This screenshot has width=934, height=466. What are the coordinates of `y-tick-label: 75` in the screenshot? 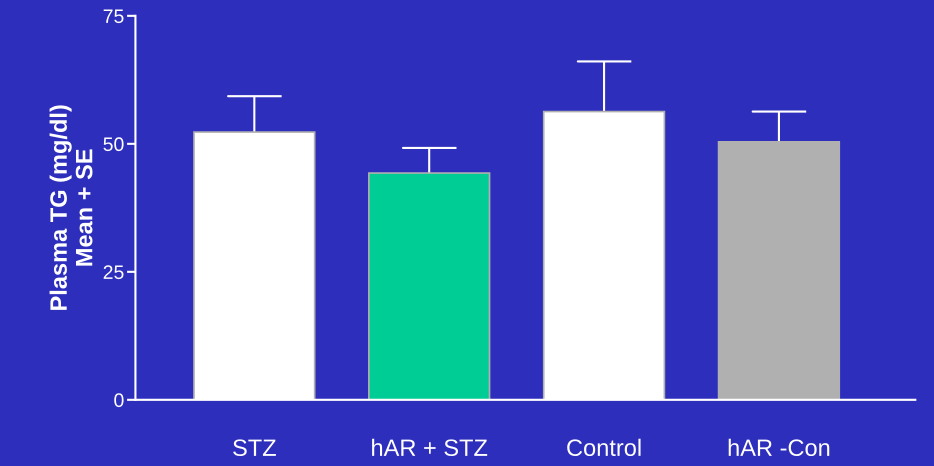 It's located at (114, 17).